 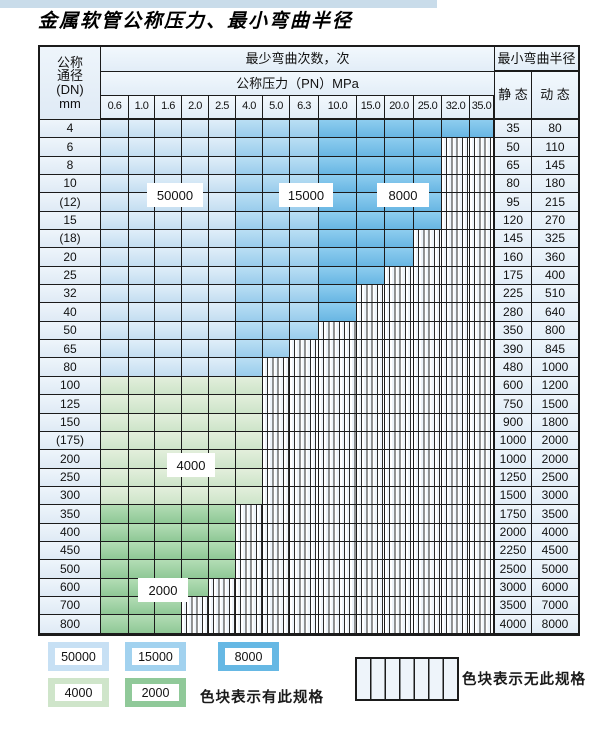 What do you see at coordinates (407, 679) in the screenshot?
I see `legend-hatch-swatch` at bounding box center [407, 679].